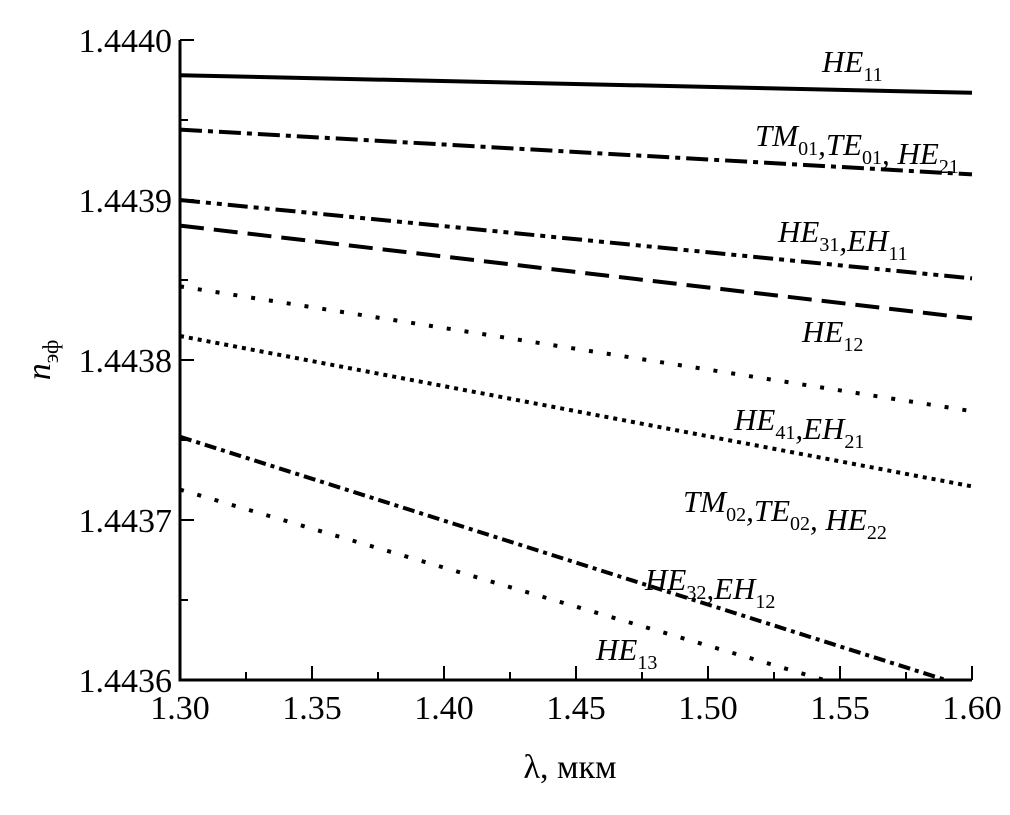 The width and height of the screenshot is (1010, 815). What do you see at coordinates (785, 433) in the screenshot?
I see `series-label-subscript: 41` at bounding box center [785, 433].